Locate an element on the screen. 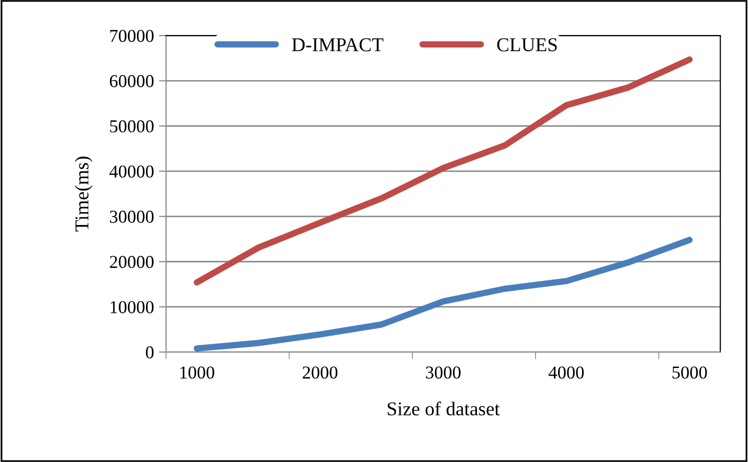 The image size is (748, 462). x-tick-label: 3000 is located at coordinates (443, 372).